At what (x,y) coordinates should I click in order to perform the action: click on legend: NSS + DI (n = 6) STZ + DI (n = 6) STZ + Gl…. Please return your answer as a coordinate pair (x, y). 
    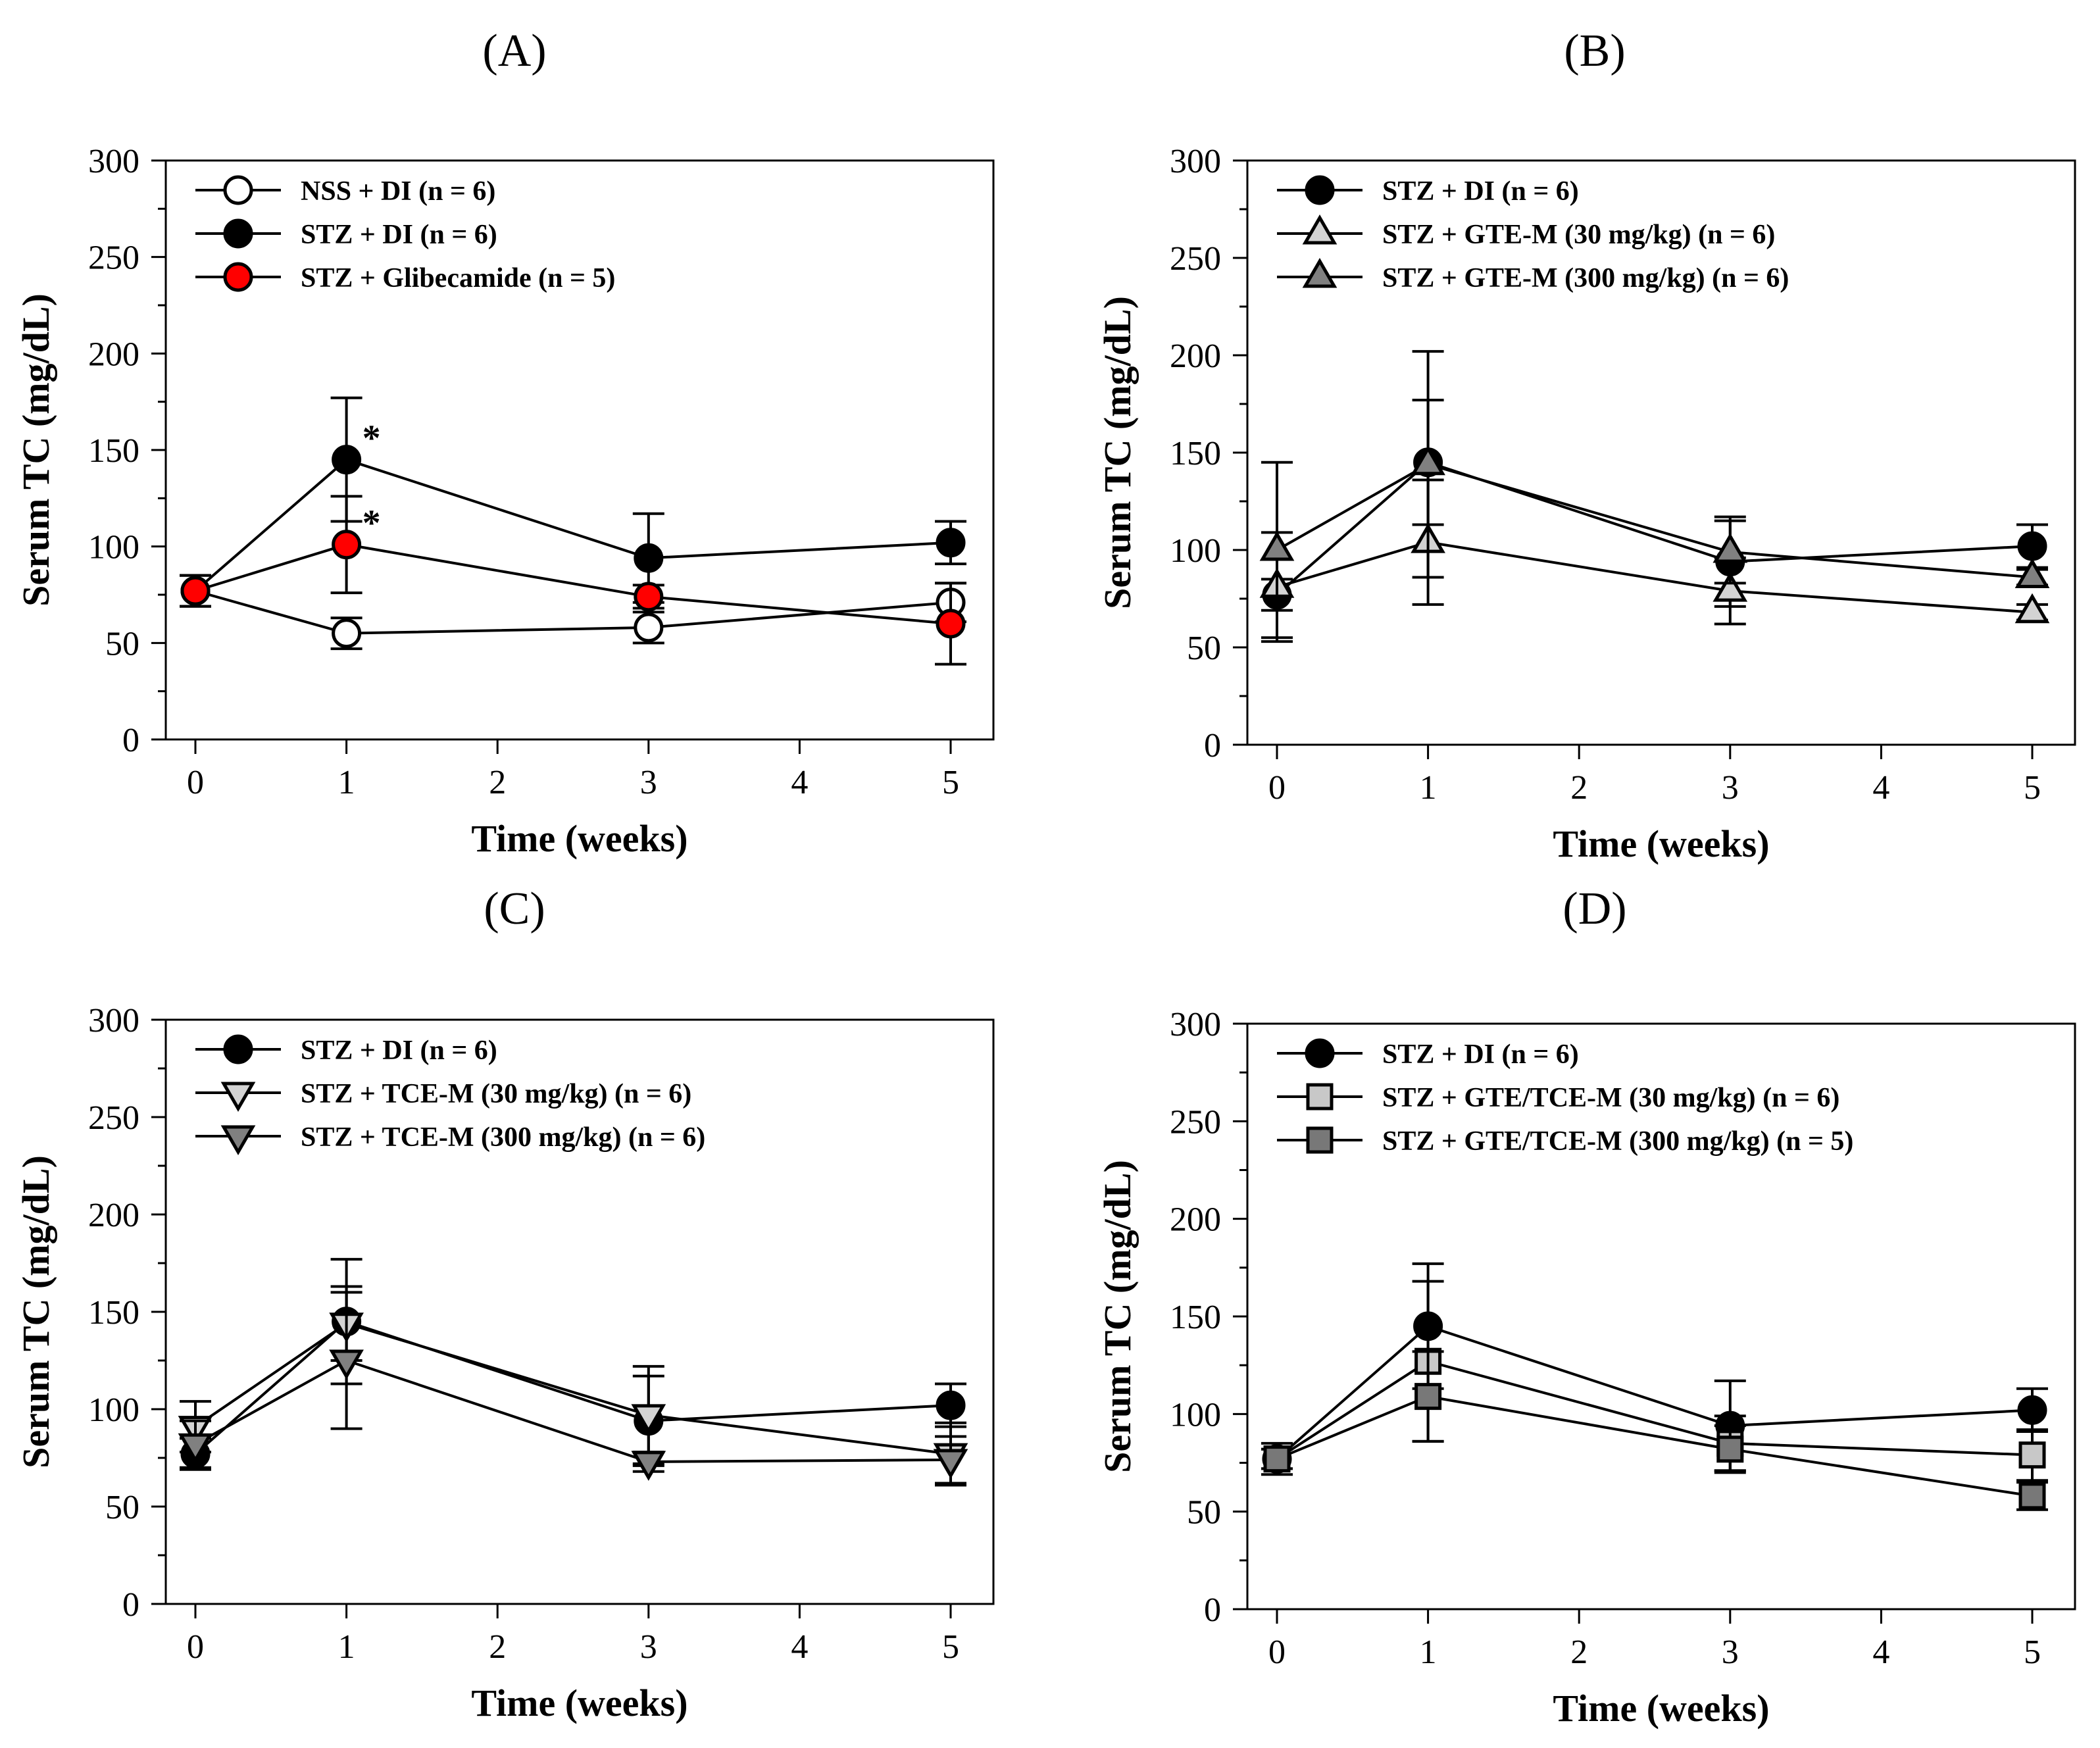
    Looking at the image, I should click on (405, 234).